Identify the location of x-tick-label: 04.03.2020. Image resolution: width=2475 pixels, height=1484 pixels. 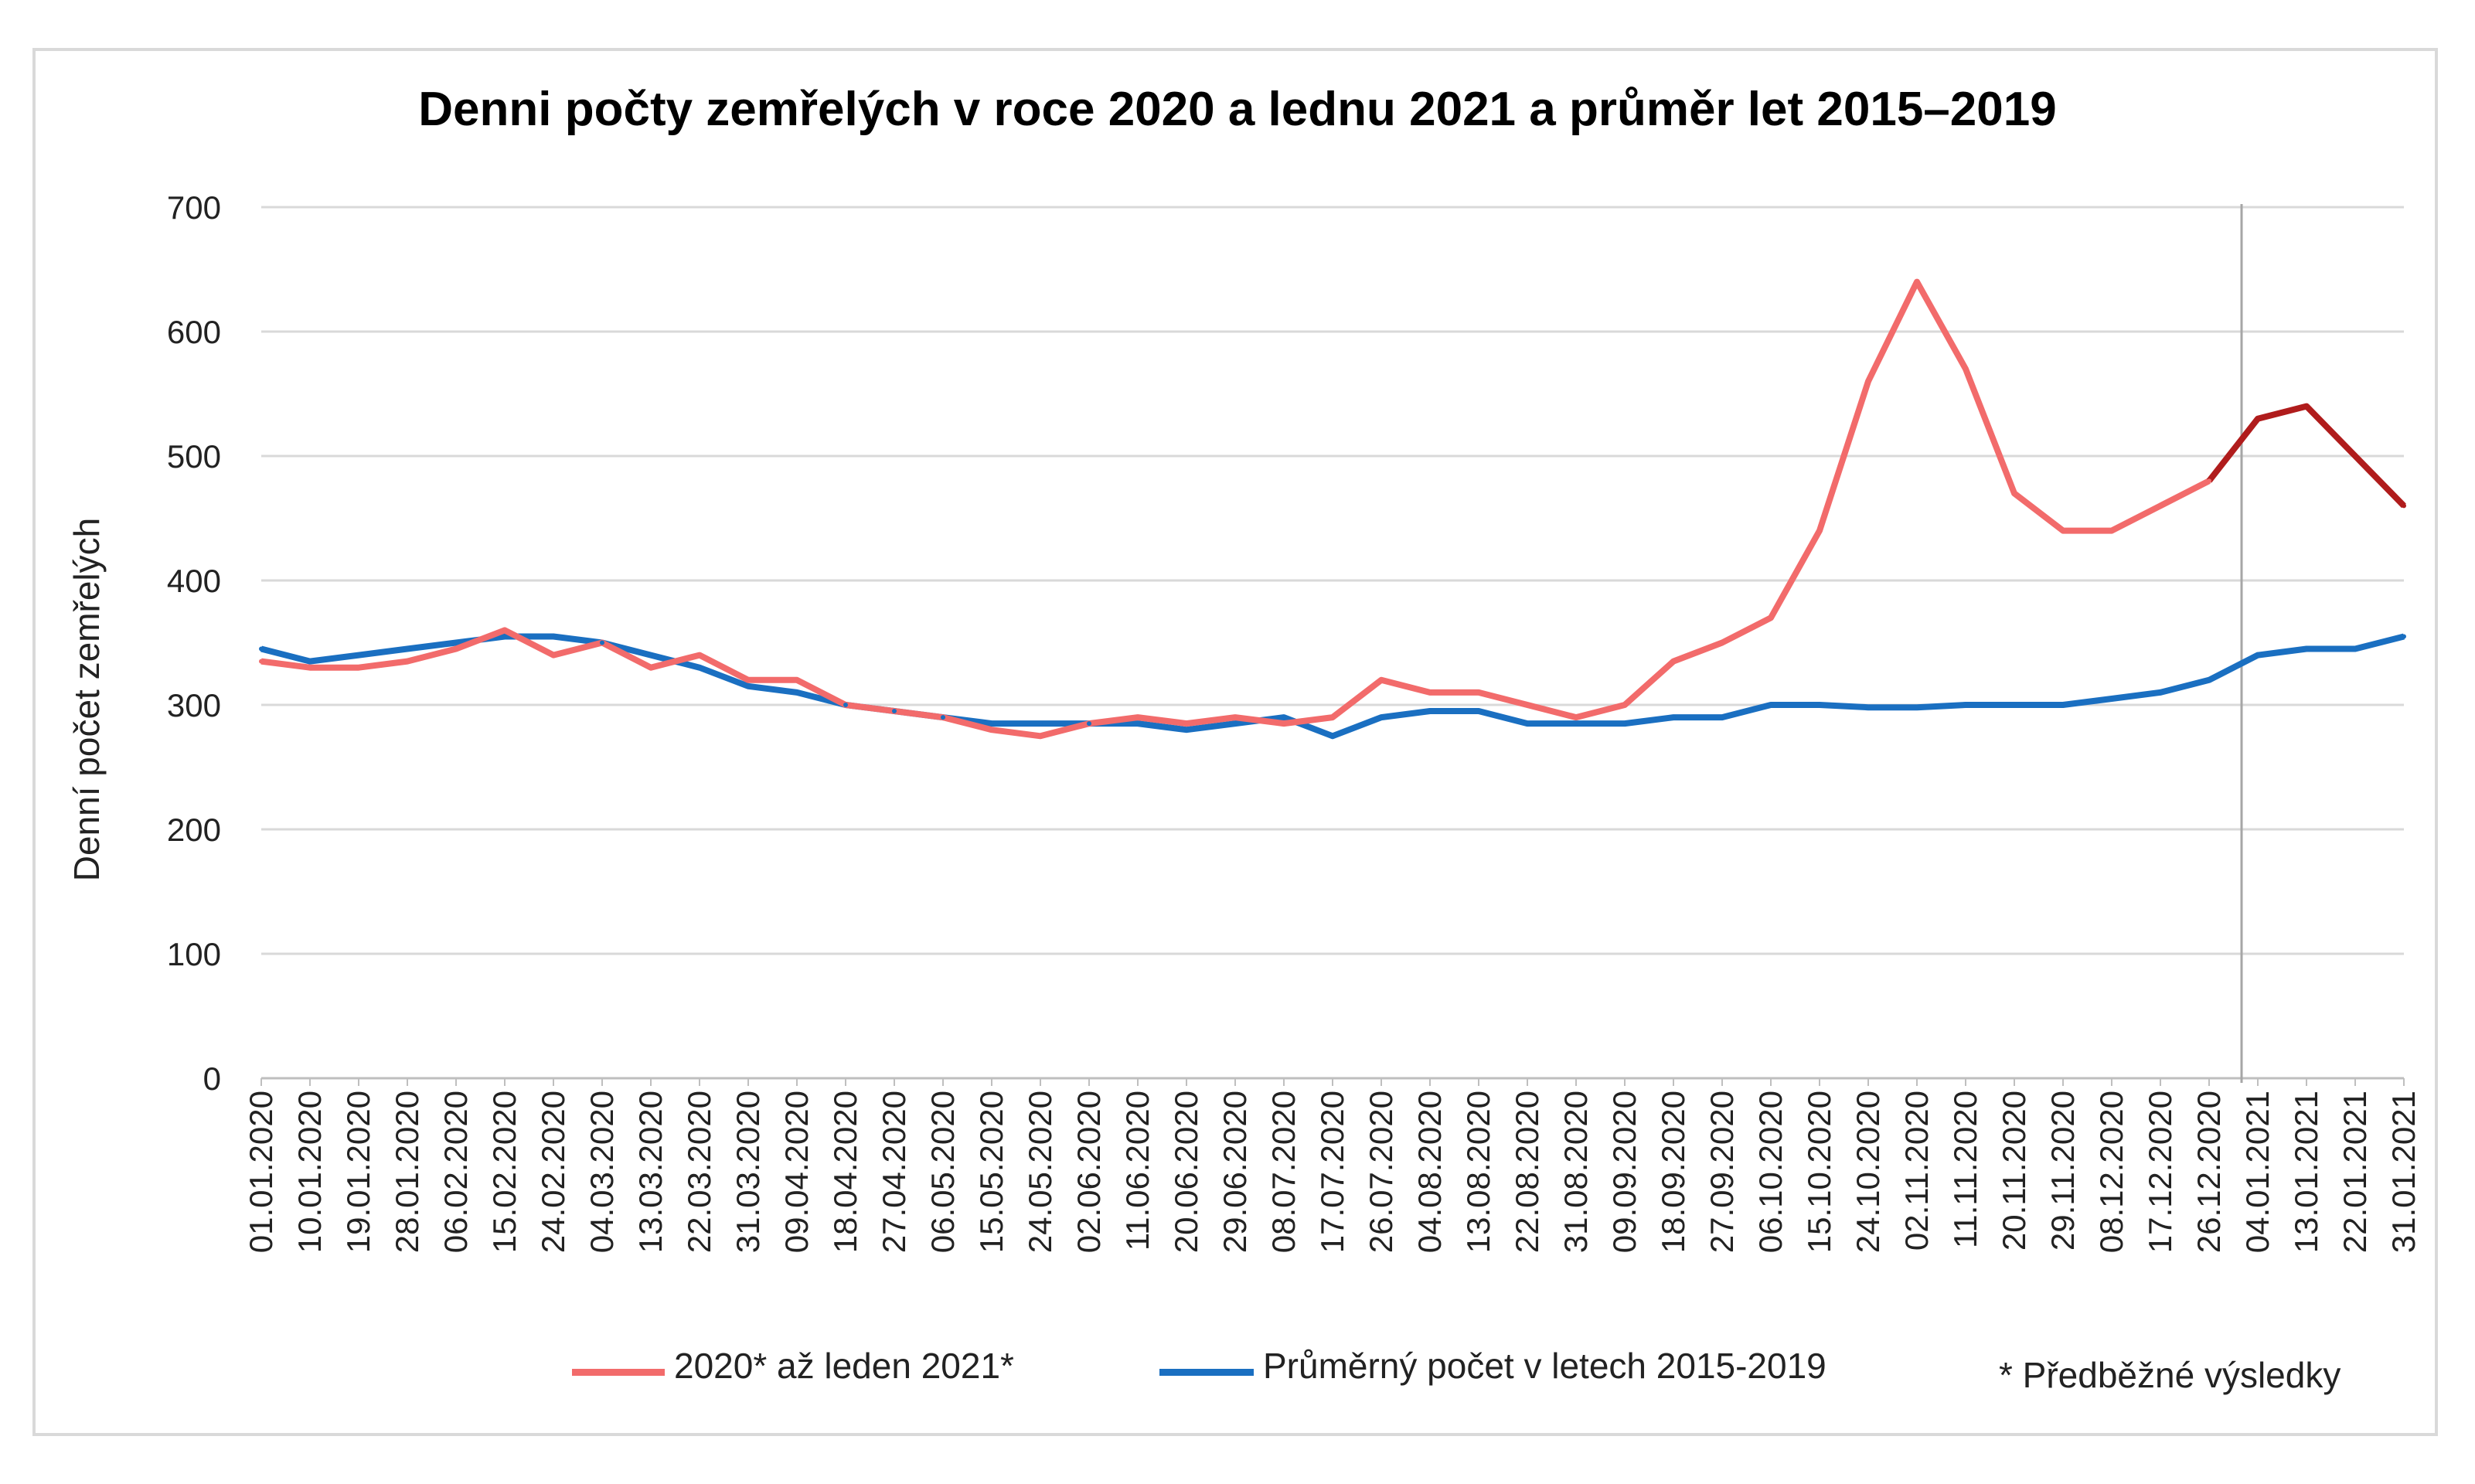
(602, 1172).